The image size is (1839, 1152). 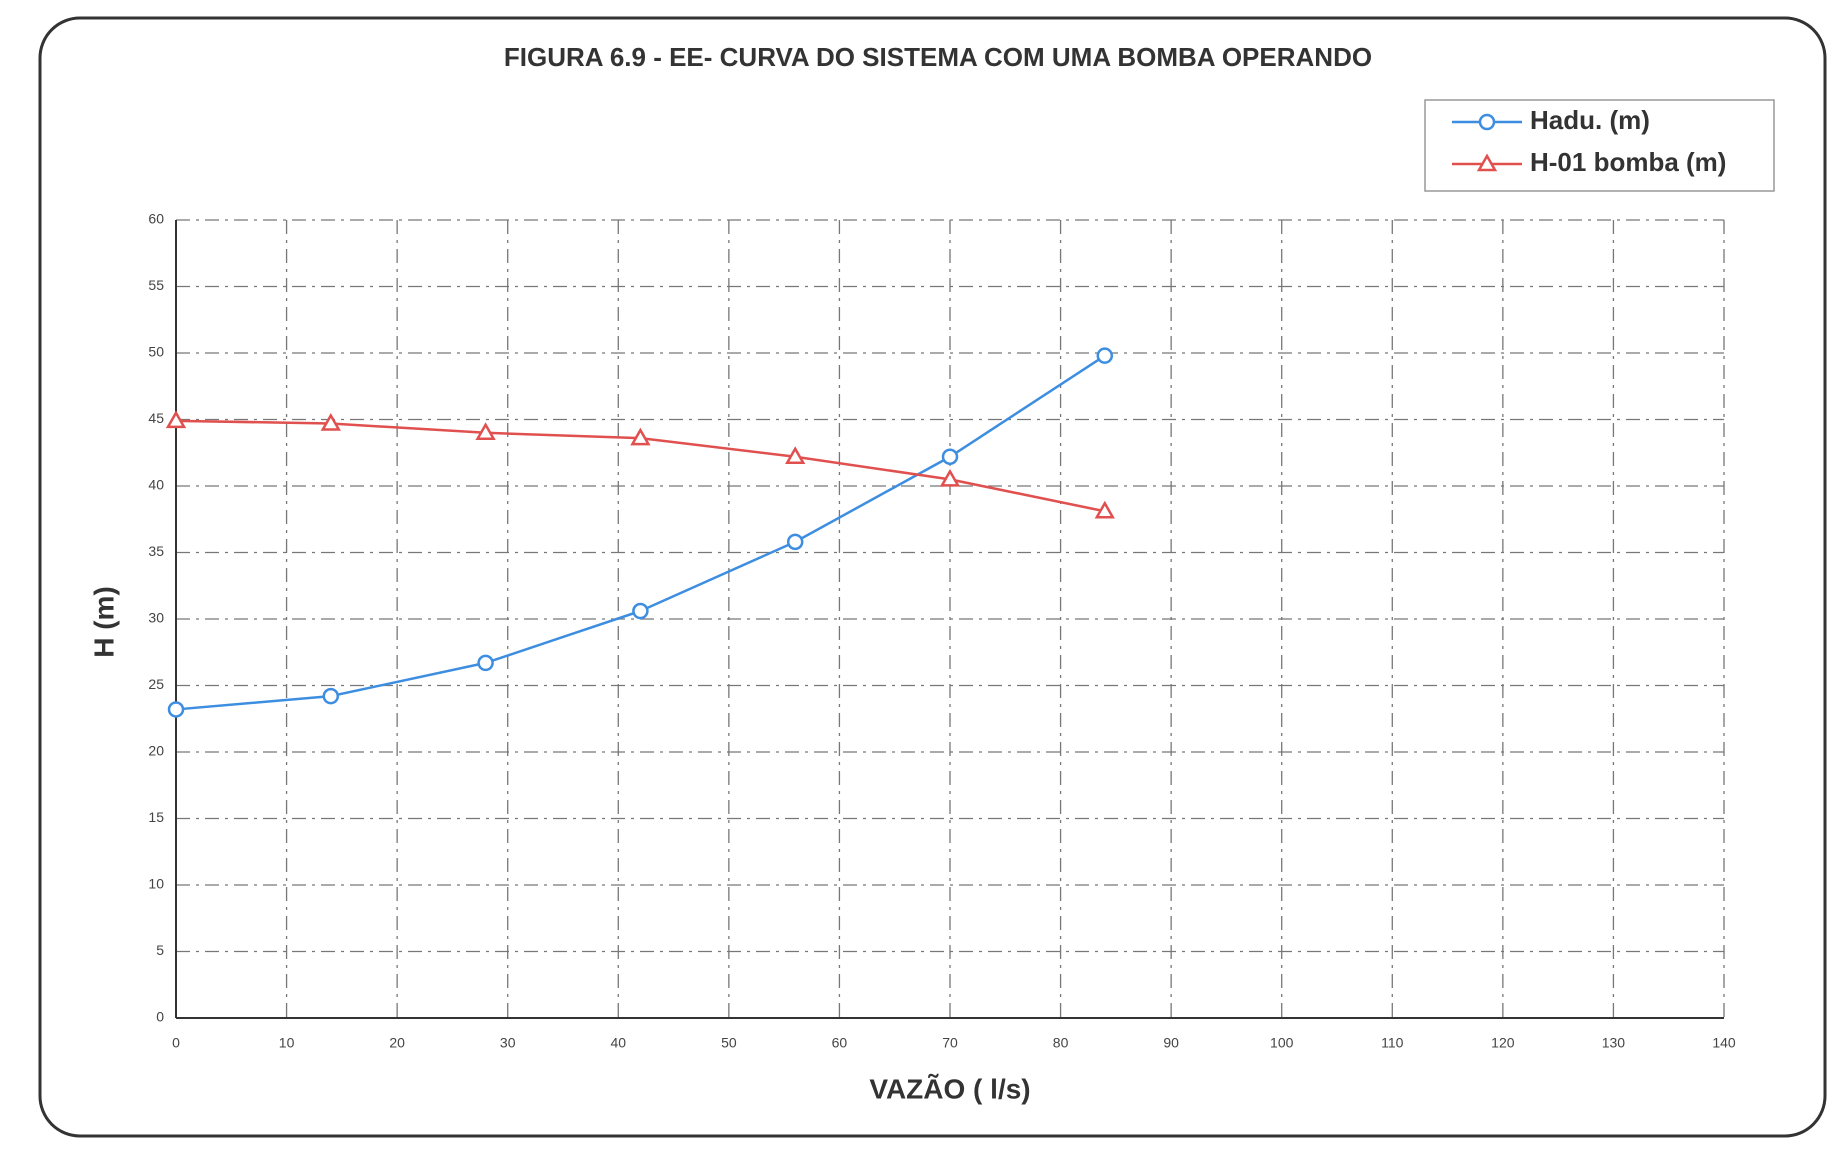 I want to click on y-tick-label: 5, so click(x=160, y=950).